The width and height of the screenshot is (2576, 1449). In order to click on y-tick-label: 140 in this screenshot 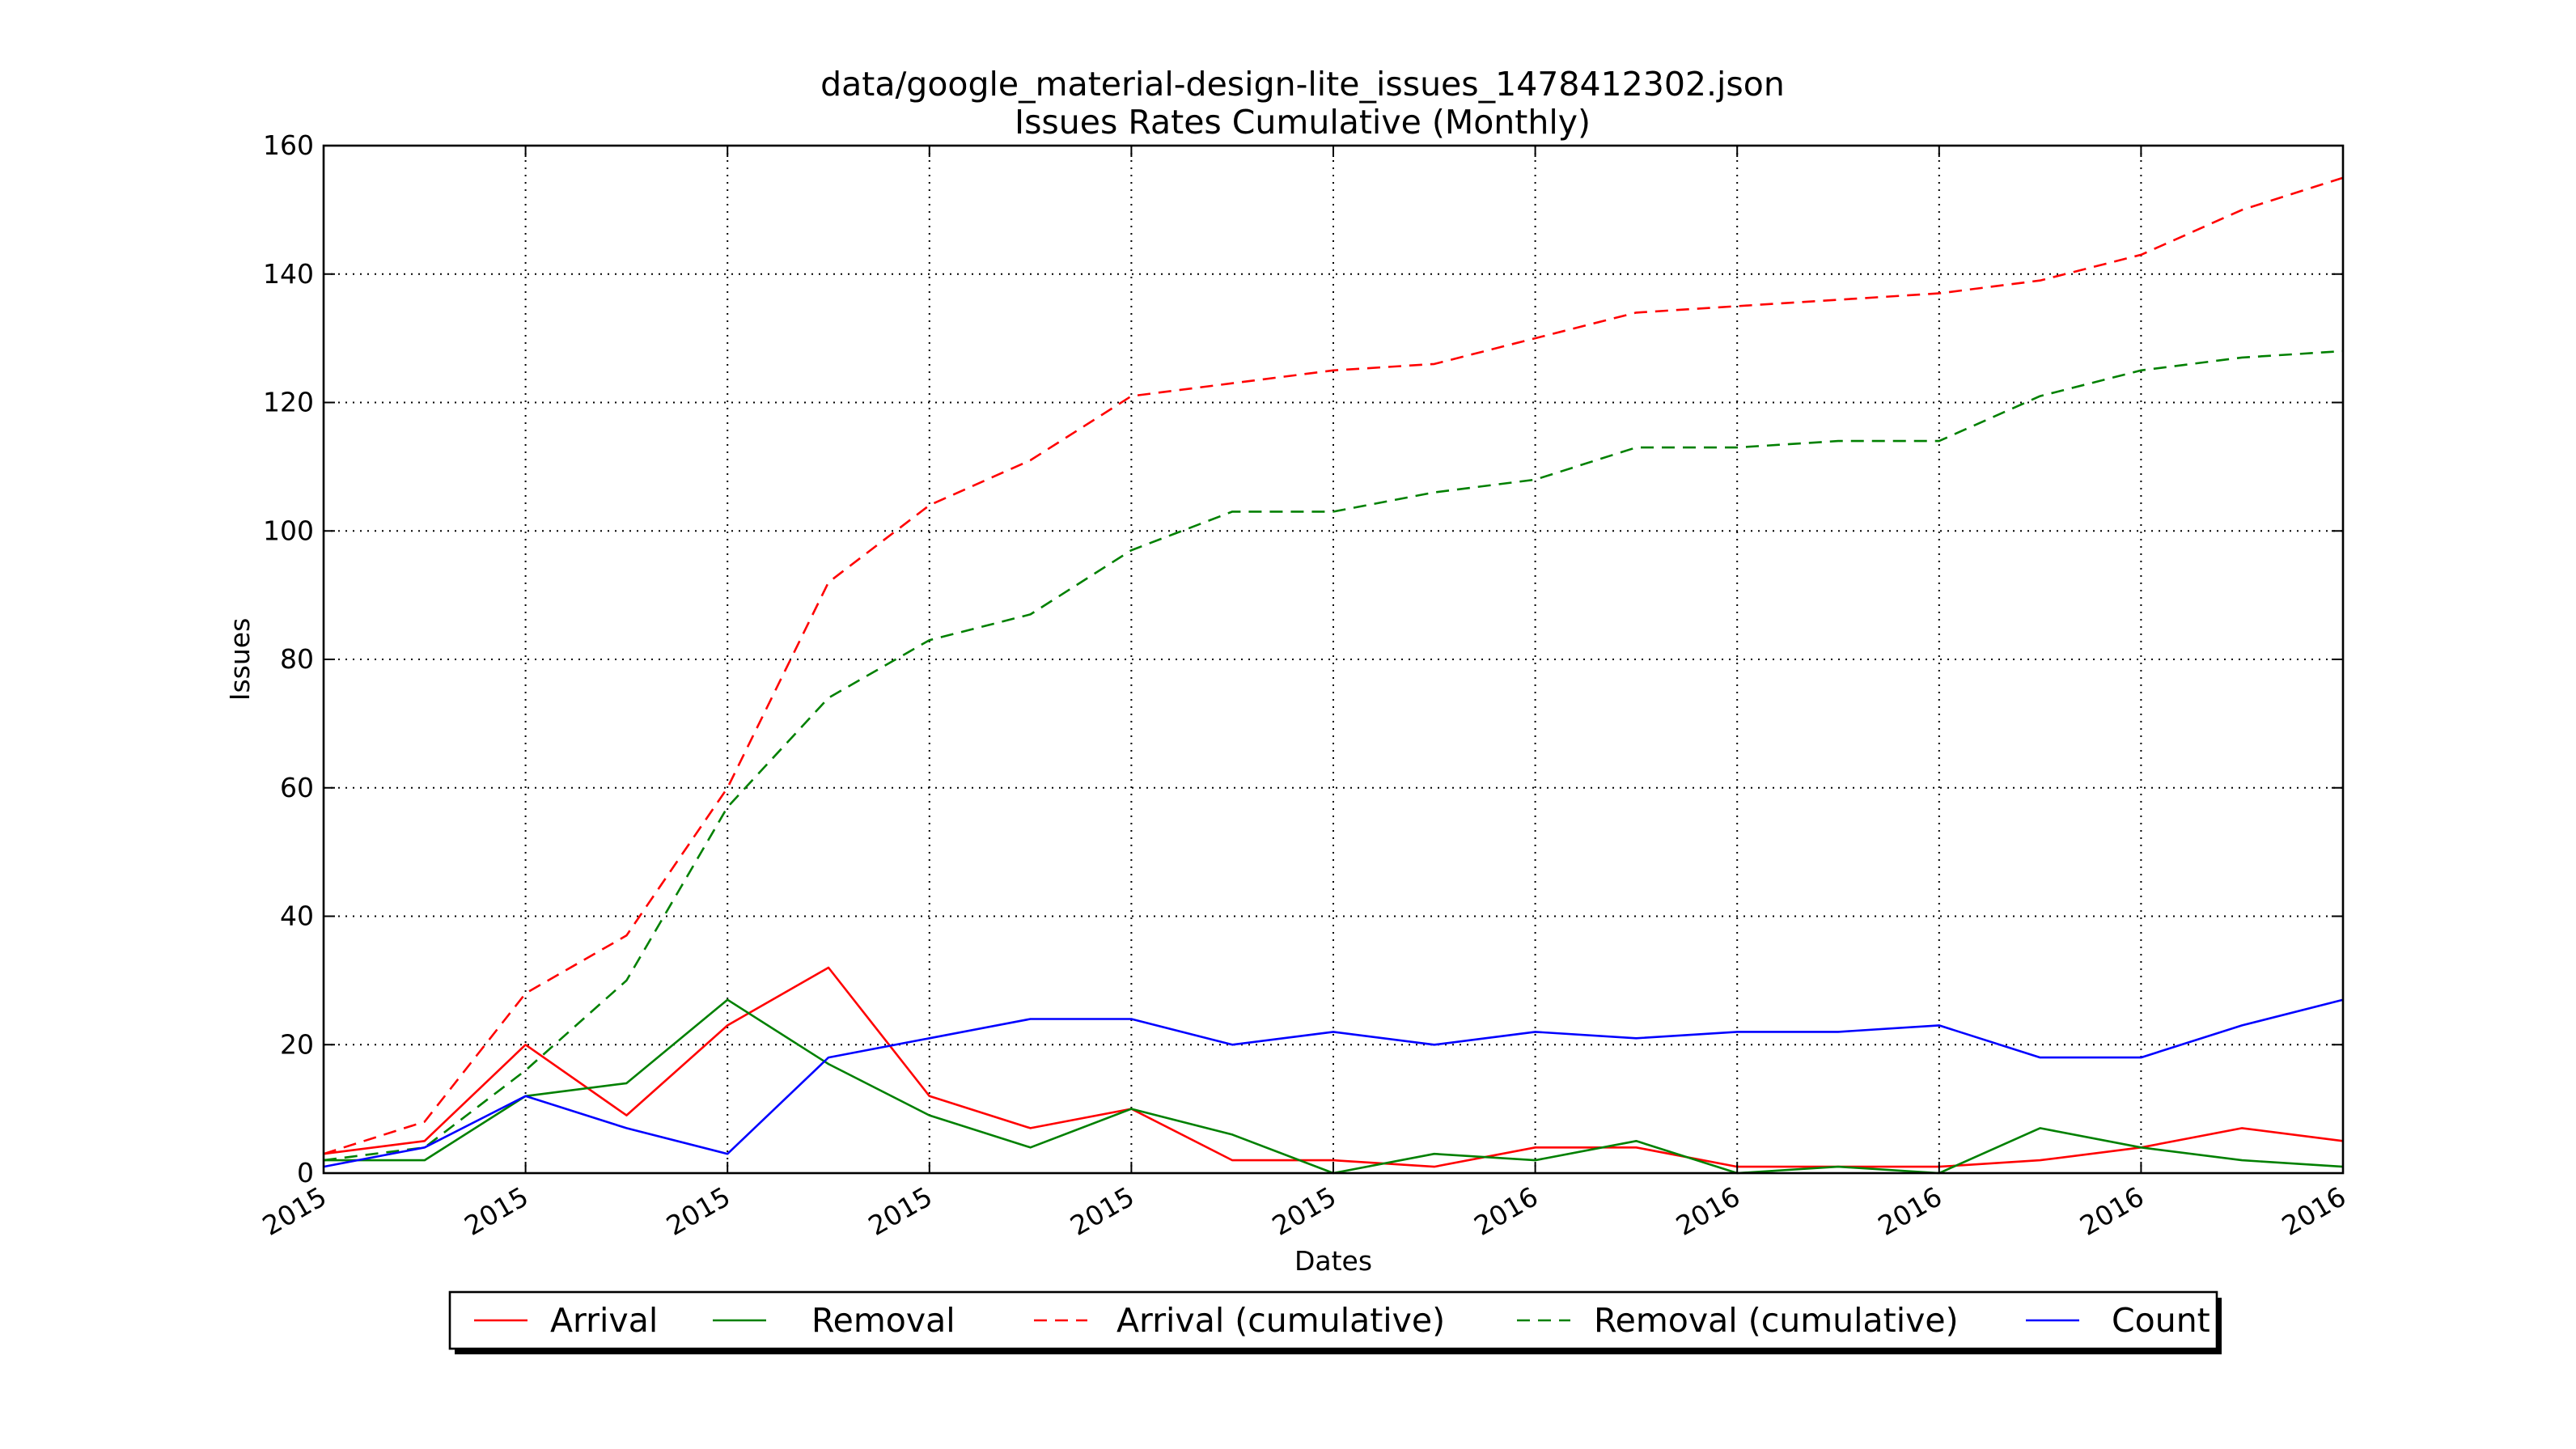, I will do `click(288, 274)`.